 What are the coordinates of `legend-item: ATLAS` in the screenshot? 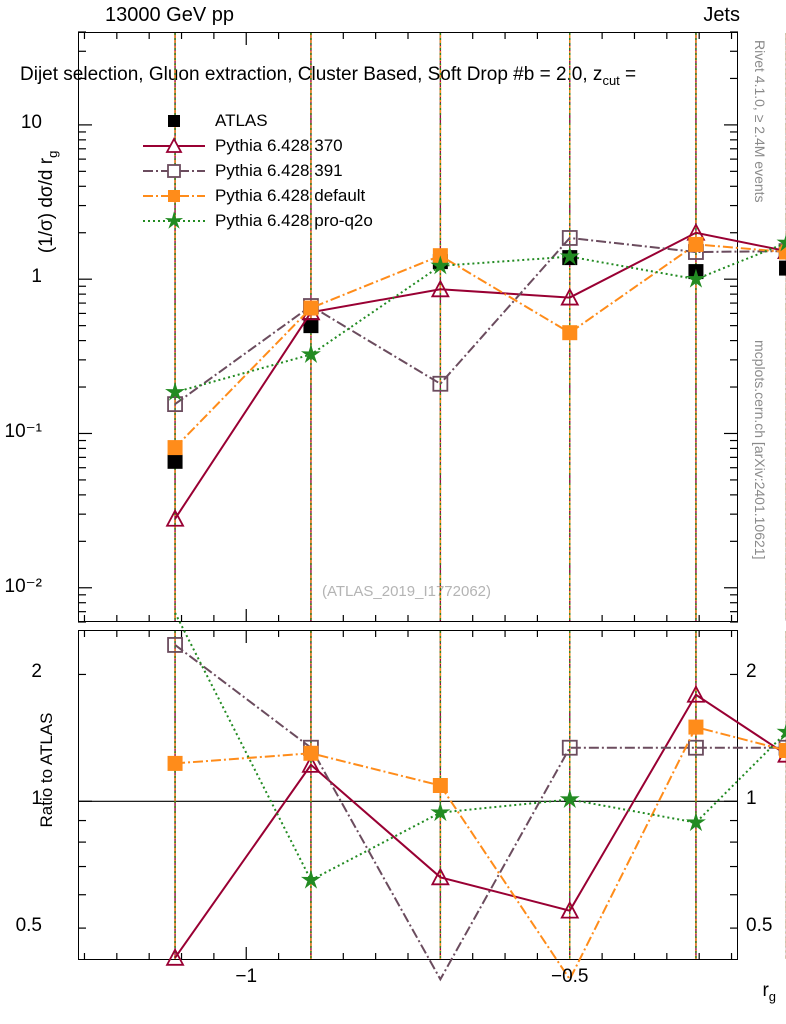 It's located at (258, 120).